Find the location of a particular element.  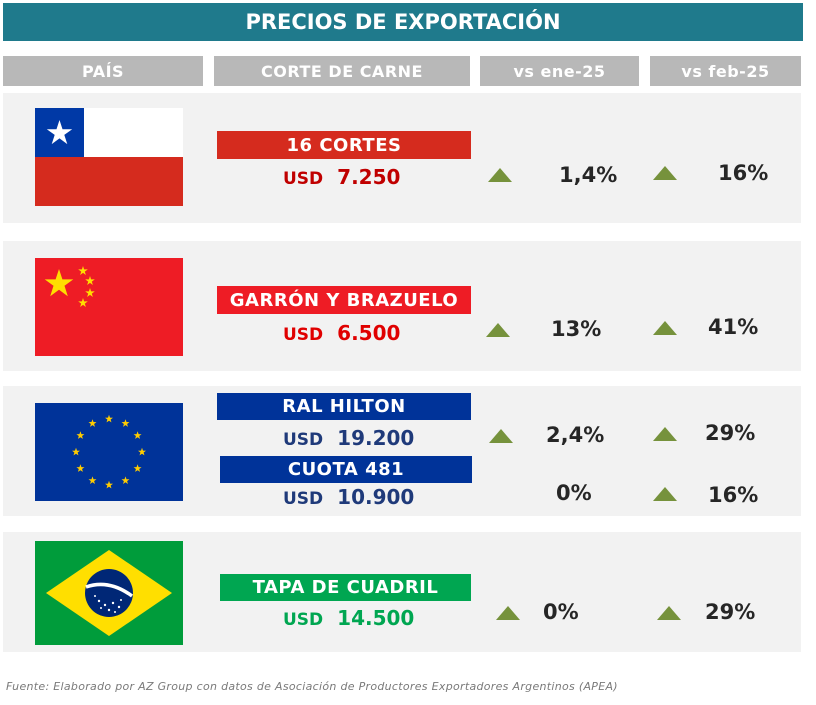

currency-2: USD is located at coordinates (303, 499).